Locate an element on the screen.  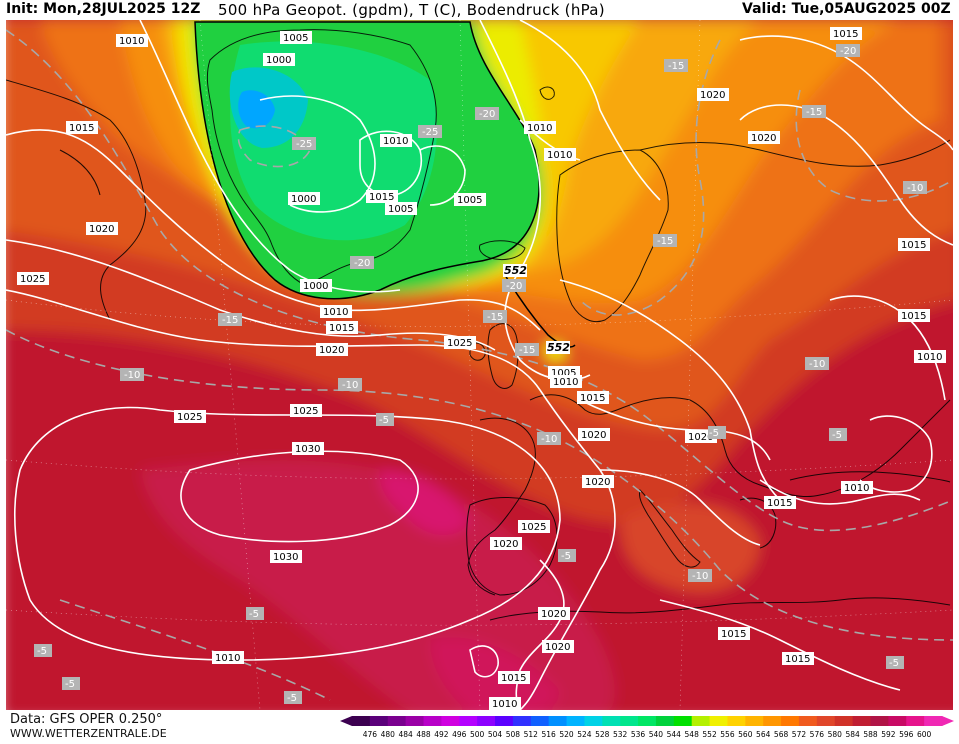
legend-arrow-high is located at coordinates (948, 721).